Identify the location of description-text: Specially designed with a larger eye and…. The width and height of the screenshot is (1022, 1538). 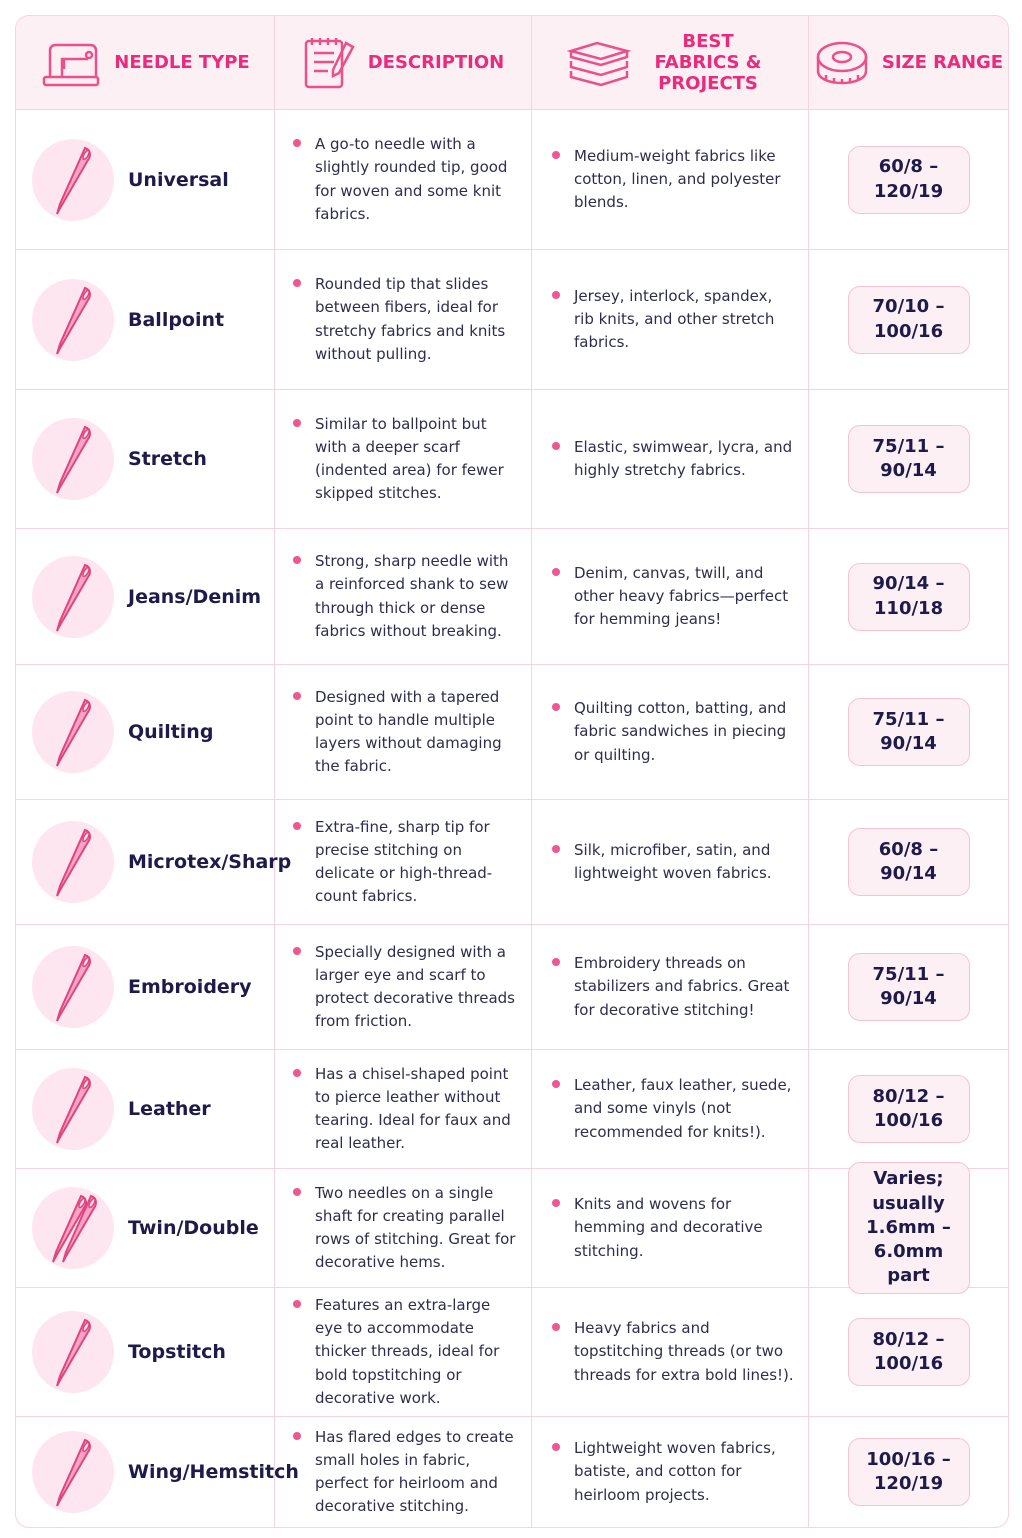
(415, 986).